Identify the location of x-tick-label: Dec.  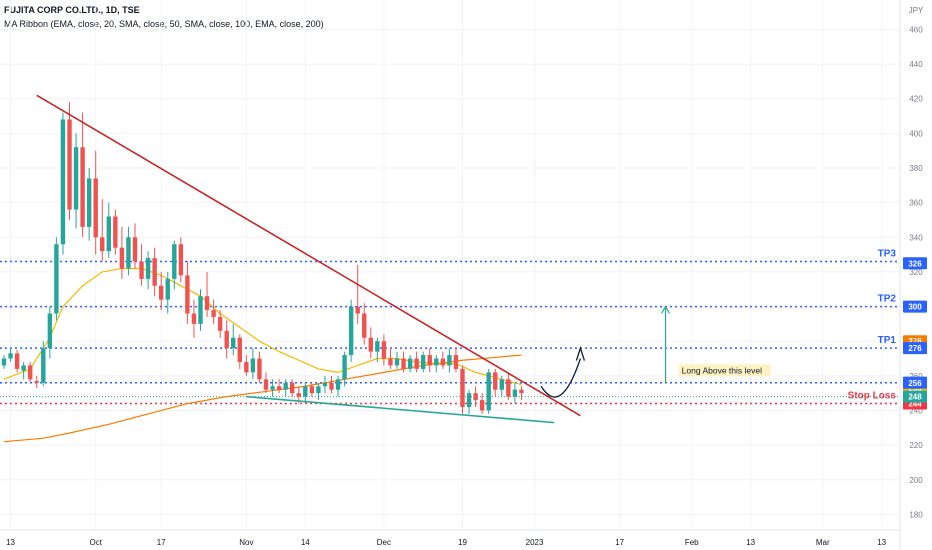
(384, 542).